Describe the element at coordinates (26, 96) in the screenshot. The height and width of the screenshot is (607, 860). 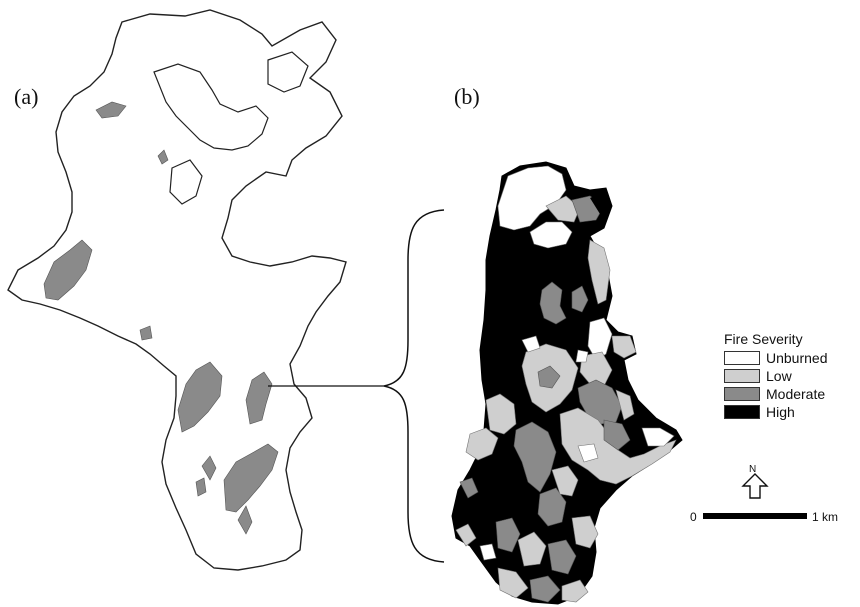
I see `panel-a-label: (a)` at that location.